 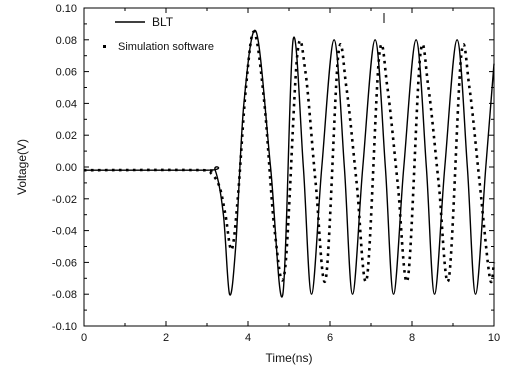 I want to click on legend-label-blt: BLT, so click(x=163, y=22).